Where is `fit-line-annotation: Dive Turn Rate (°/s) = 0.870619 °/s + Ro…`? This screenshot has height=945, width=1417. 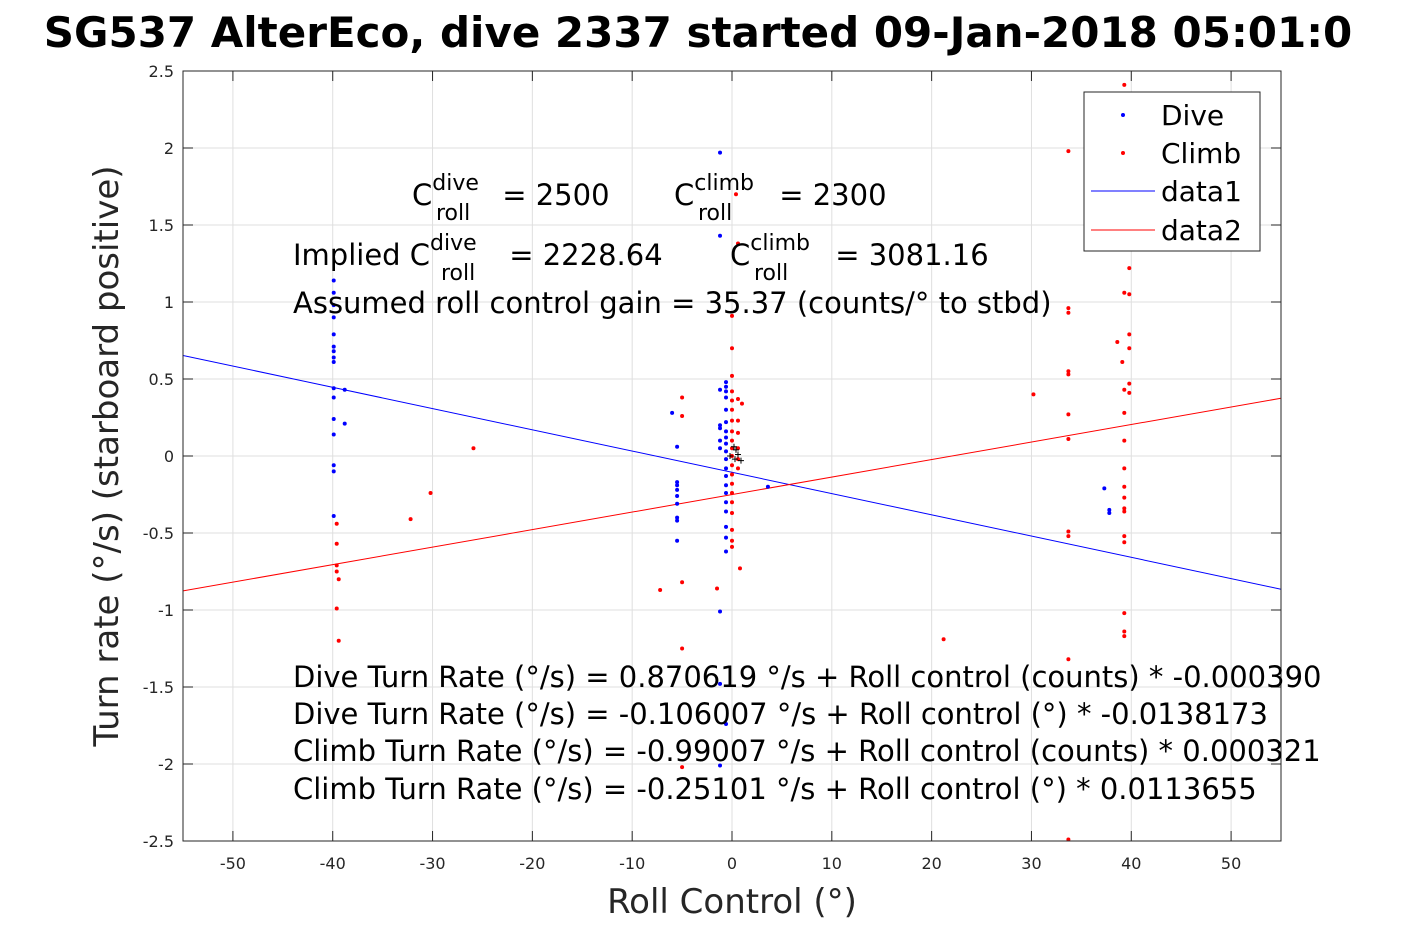
fit-line-annotation: Dive Turn Rate (°/s) = 0.870619 °/s + Ro… is located at coordinates (807, 677).